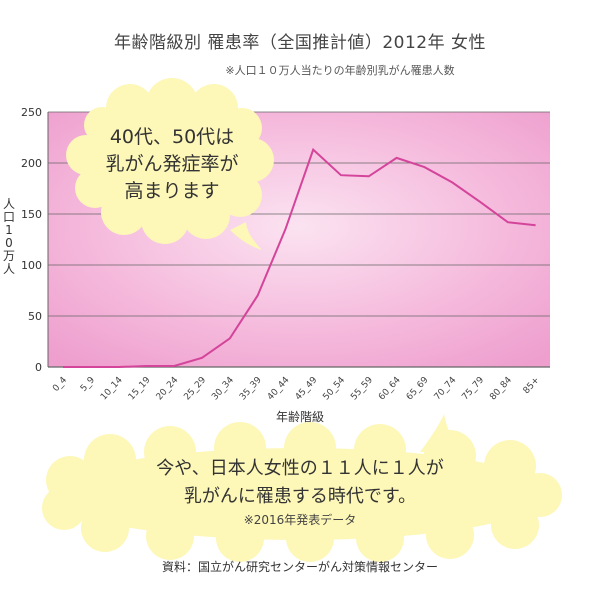 The height and width of the screenshot is (600, 600). Describe the element at coordinates (88, 384) in the screenshot. I see `x-tick-label: 5_9` at that location.